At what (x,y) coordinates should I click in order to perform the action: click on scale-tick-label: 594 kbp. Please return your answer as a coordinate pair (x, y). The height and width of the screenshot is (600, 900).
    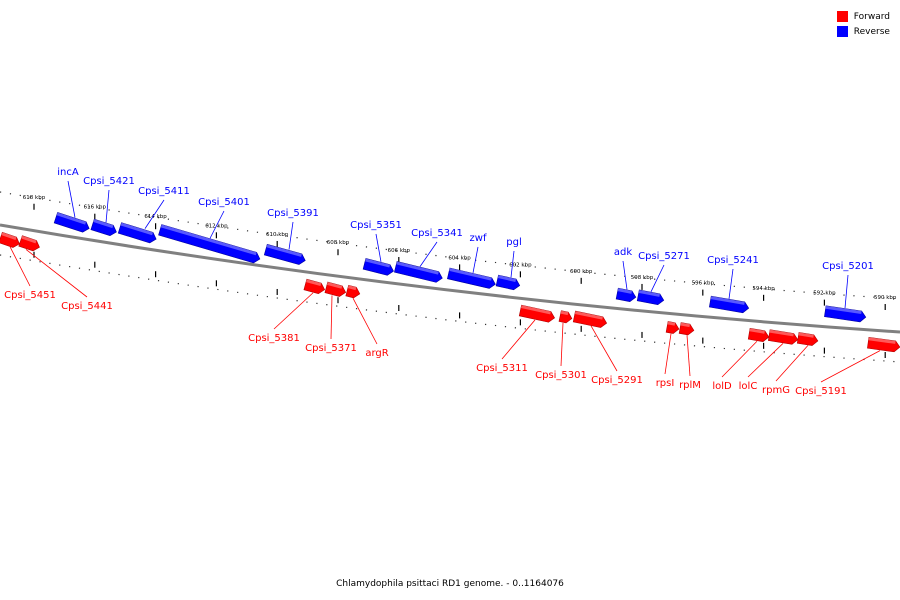
    Looking at the image, I should click on (763, 289).